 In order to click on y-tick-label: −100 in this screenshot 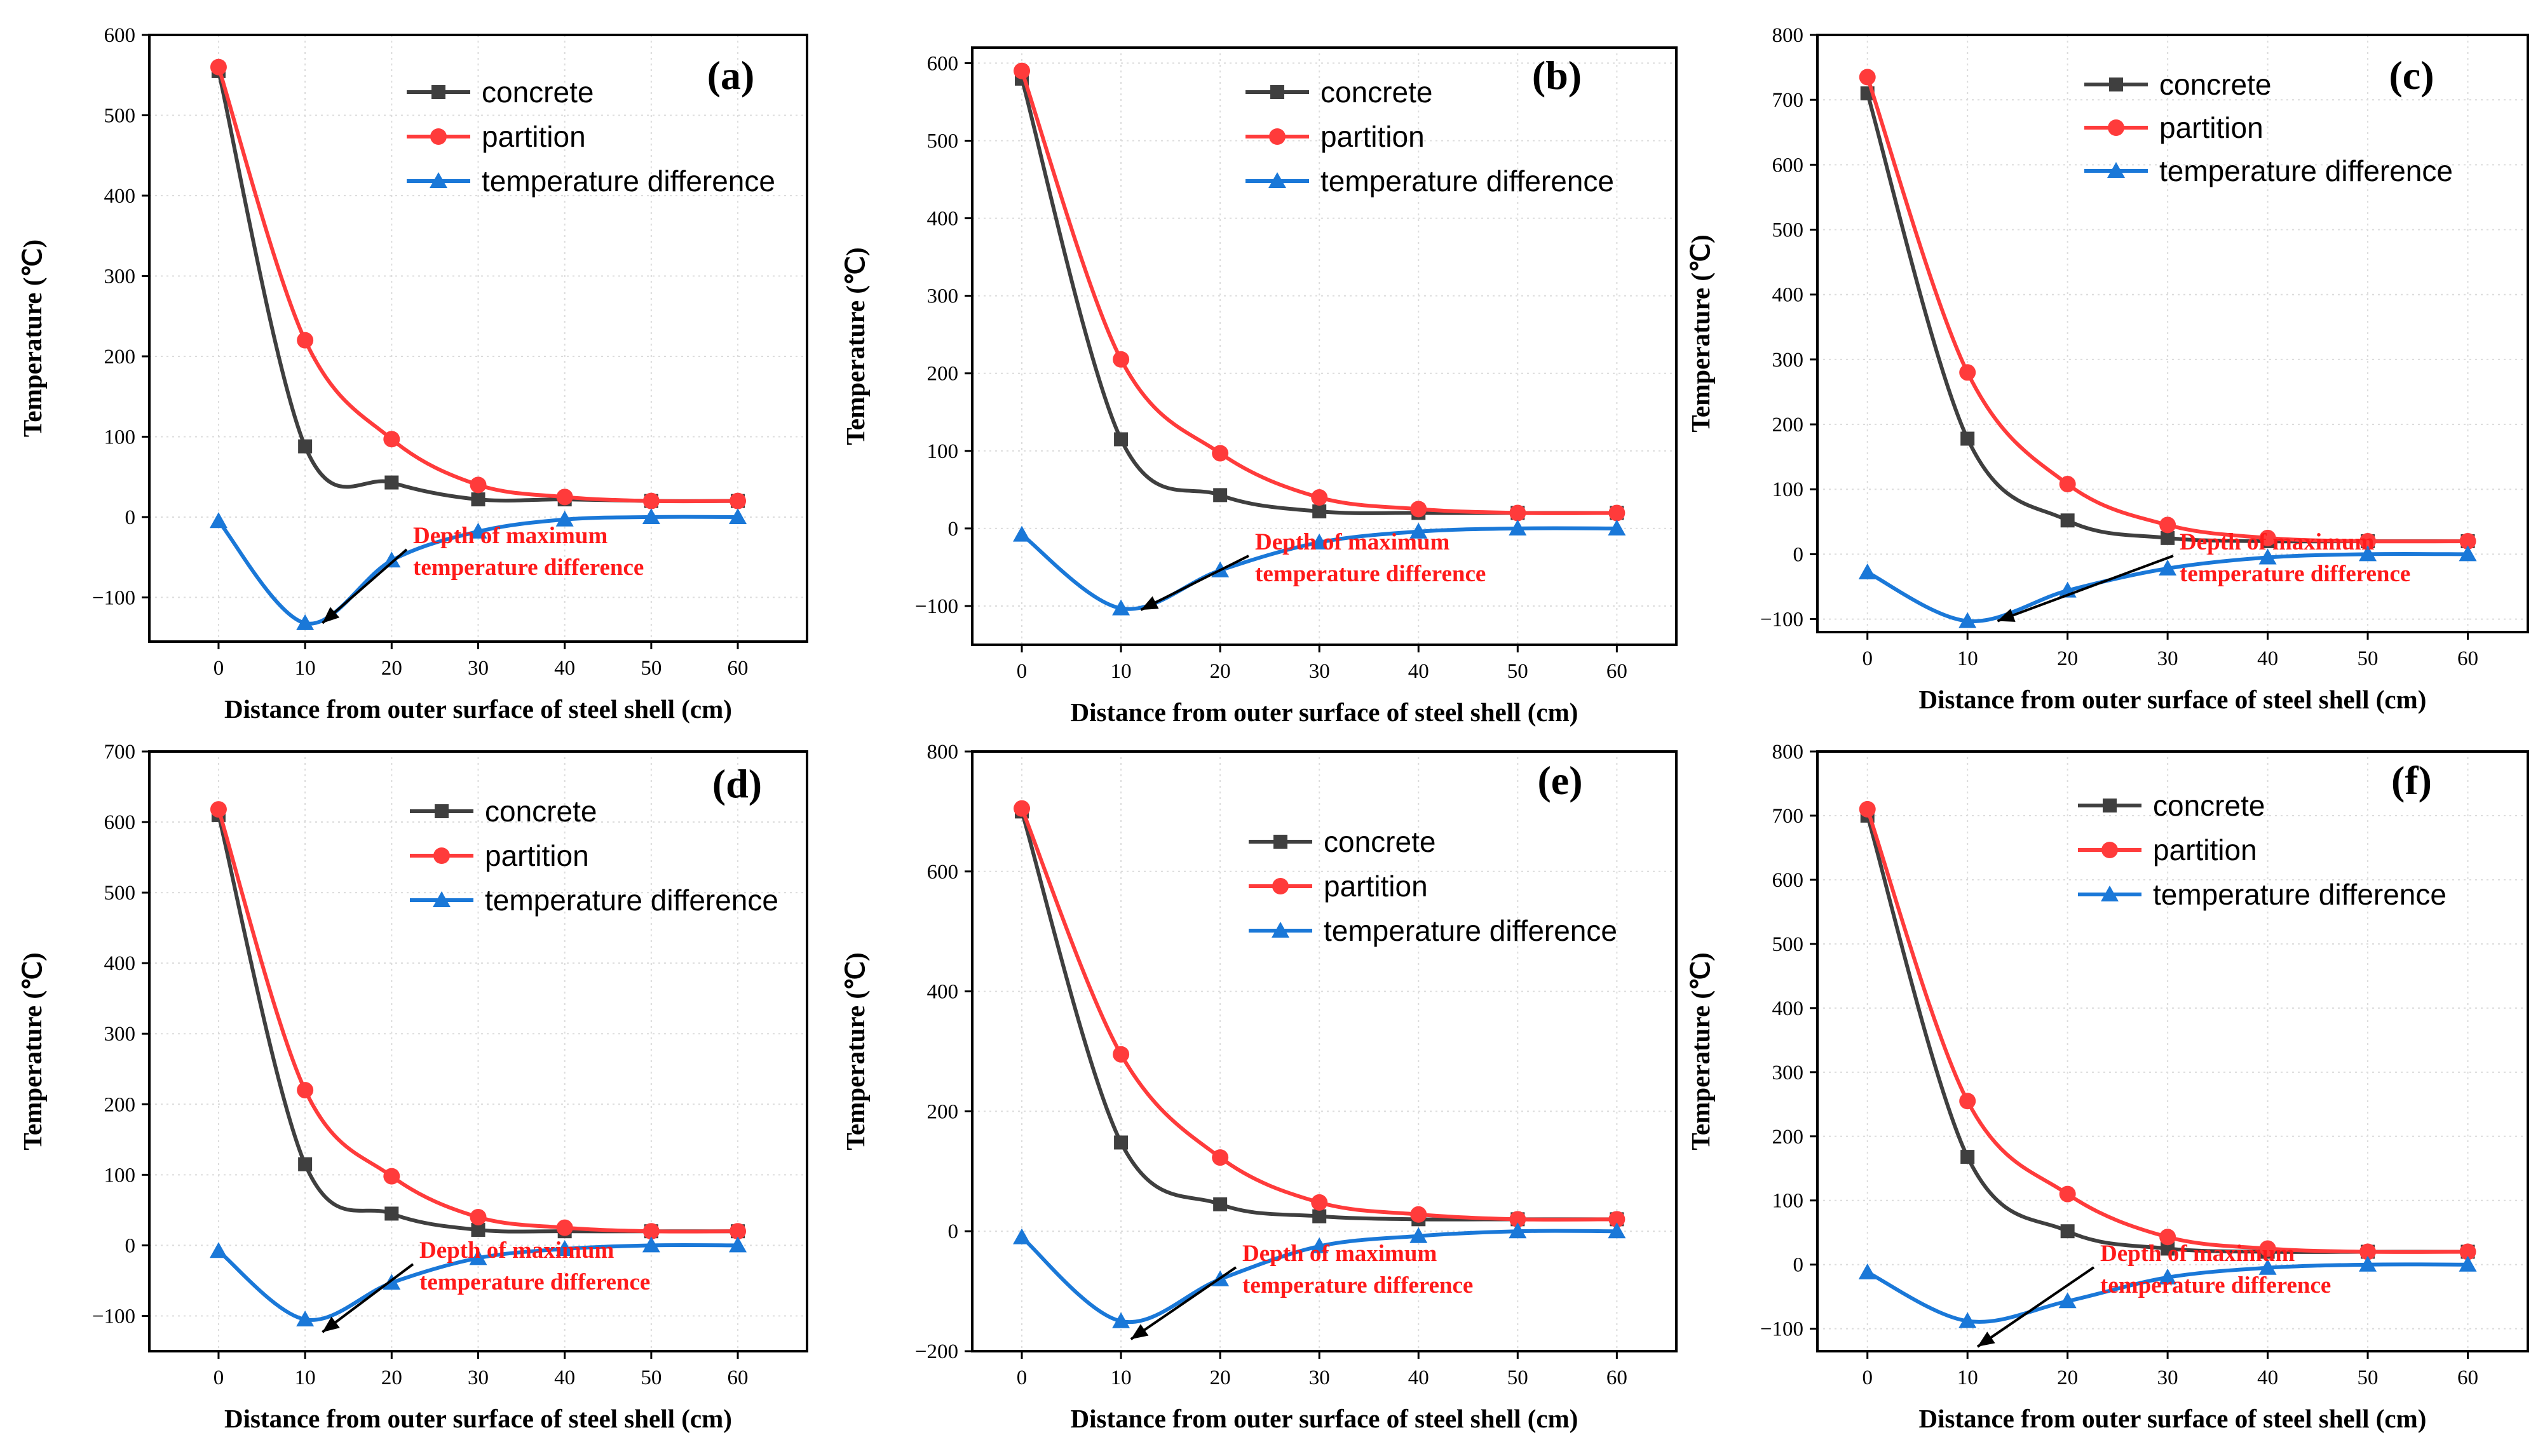, I will do `click(1781, 1330)`.